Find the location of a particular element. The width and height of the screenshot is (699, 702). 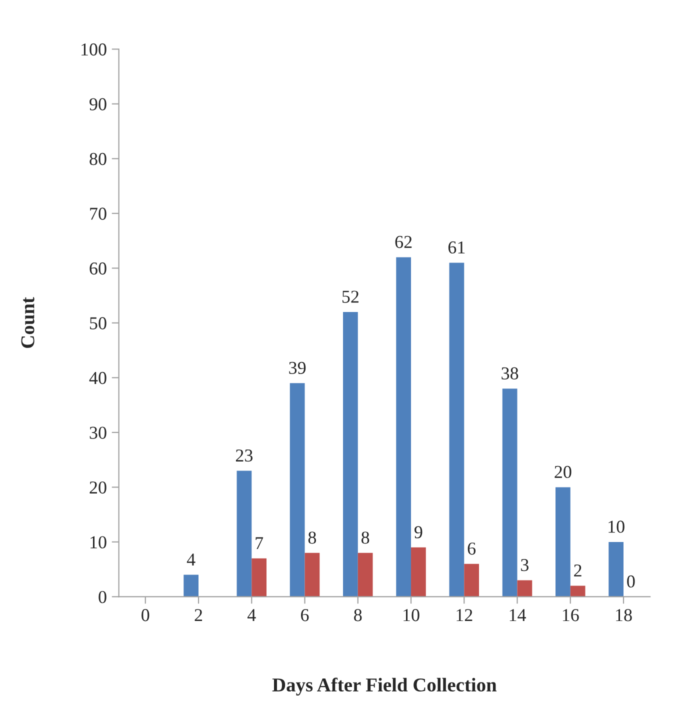

data-label: 4 is located at coordinates (191, 560).